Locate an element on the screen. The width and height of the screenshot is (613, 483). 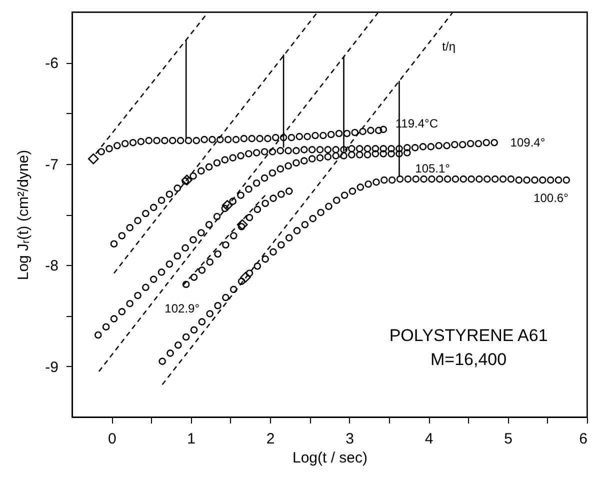
annotation: t/η is located at coordinates (449, 46).